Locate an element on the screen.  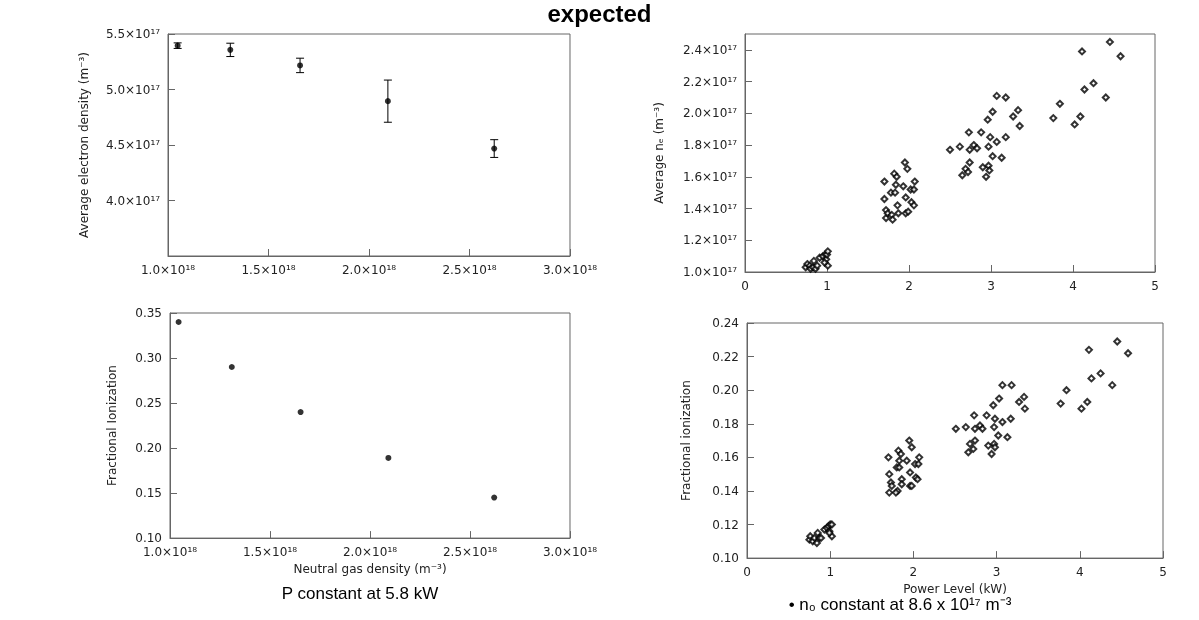
y-tick-label: 0.24 is located at coordinates (725, 323).